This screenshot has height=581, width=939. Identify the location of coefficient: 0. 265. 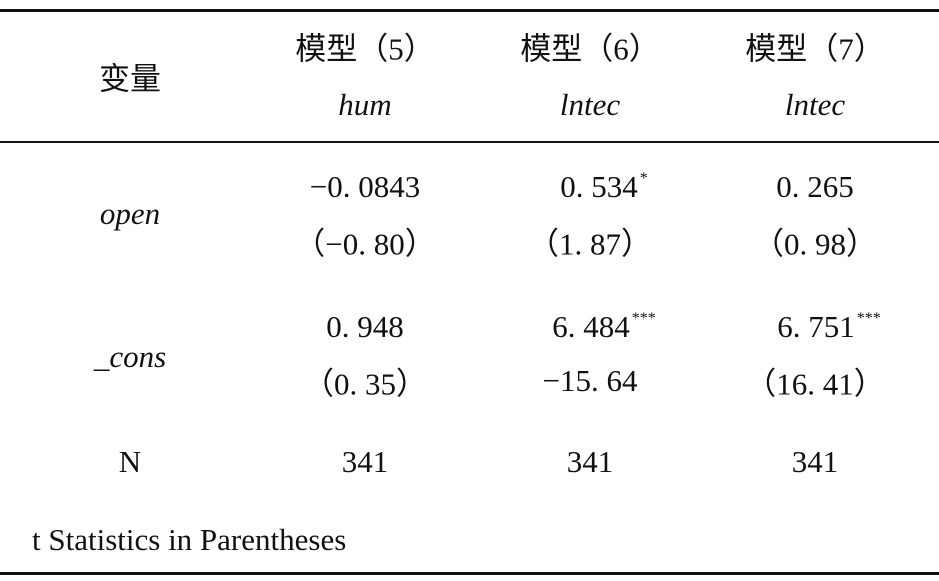
(815, 186).